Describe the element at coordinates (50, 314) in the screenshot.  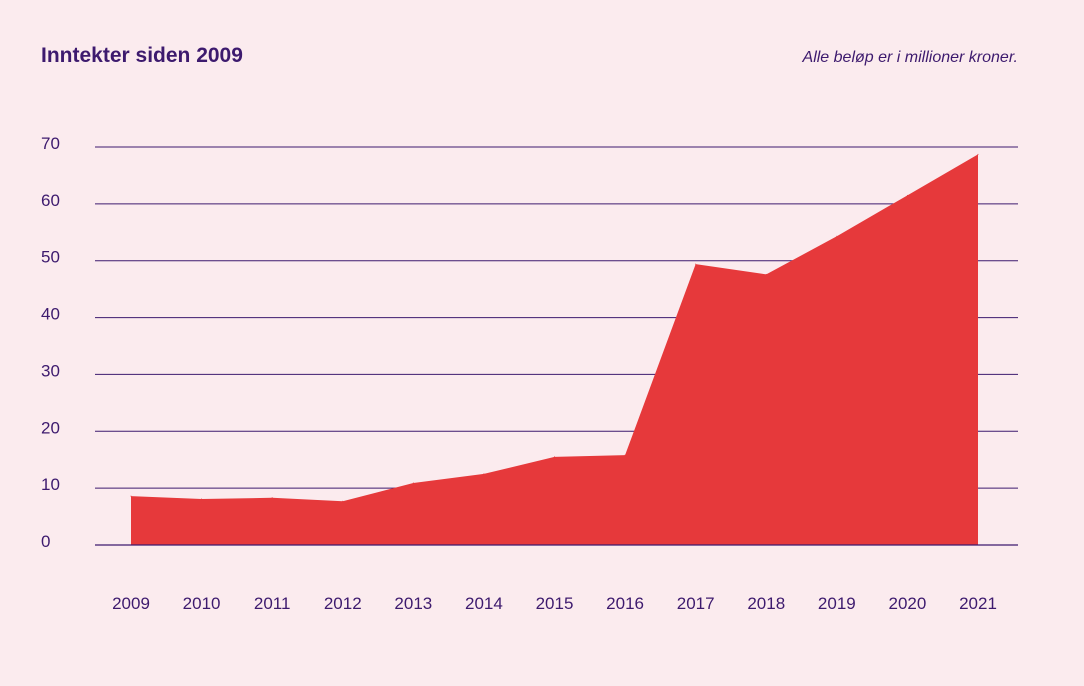
I see `y-tick-label: 40` at that location.